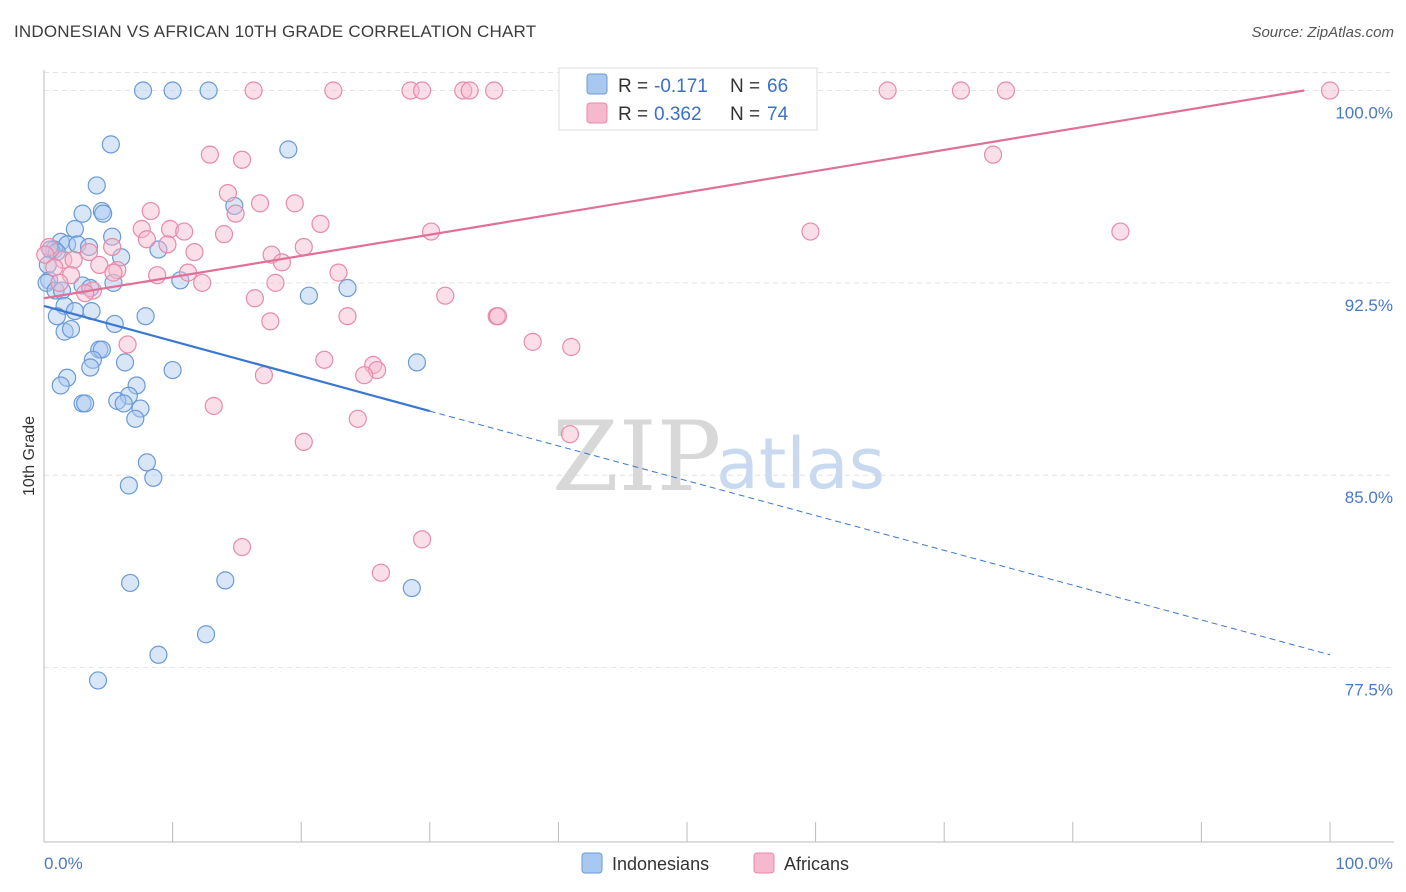 The width and height of the screenshot is (1406, 892). I want to click on watermark: ZIP atlas, so click(718, 457).